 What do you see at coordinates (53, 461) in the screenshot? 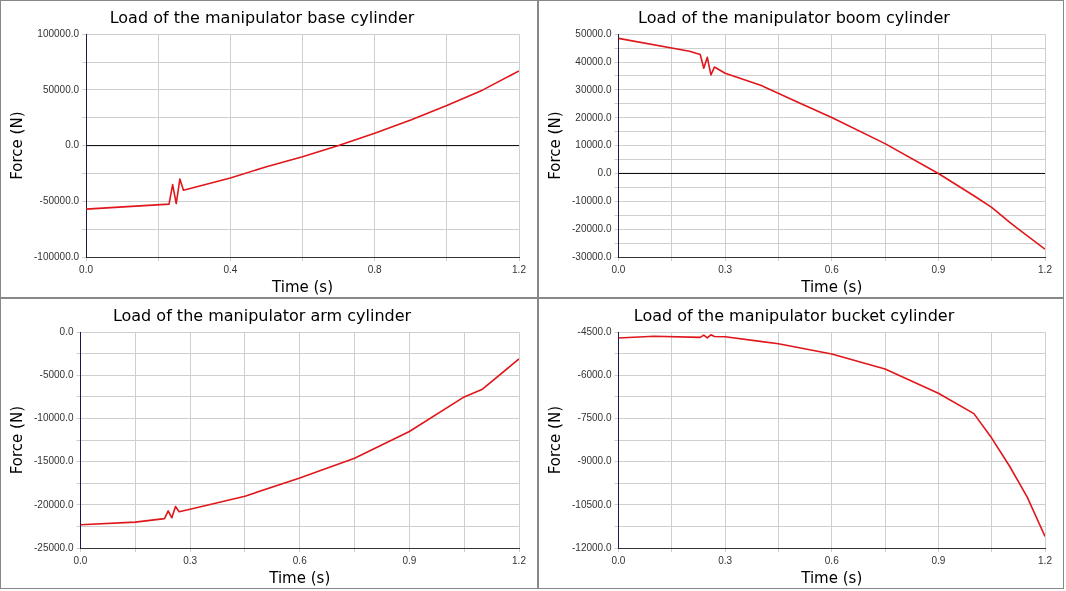
I see `y-tick-label: -15000.0` at bounding box center [53, 461].